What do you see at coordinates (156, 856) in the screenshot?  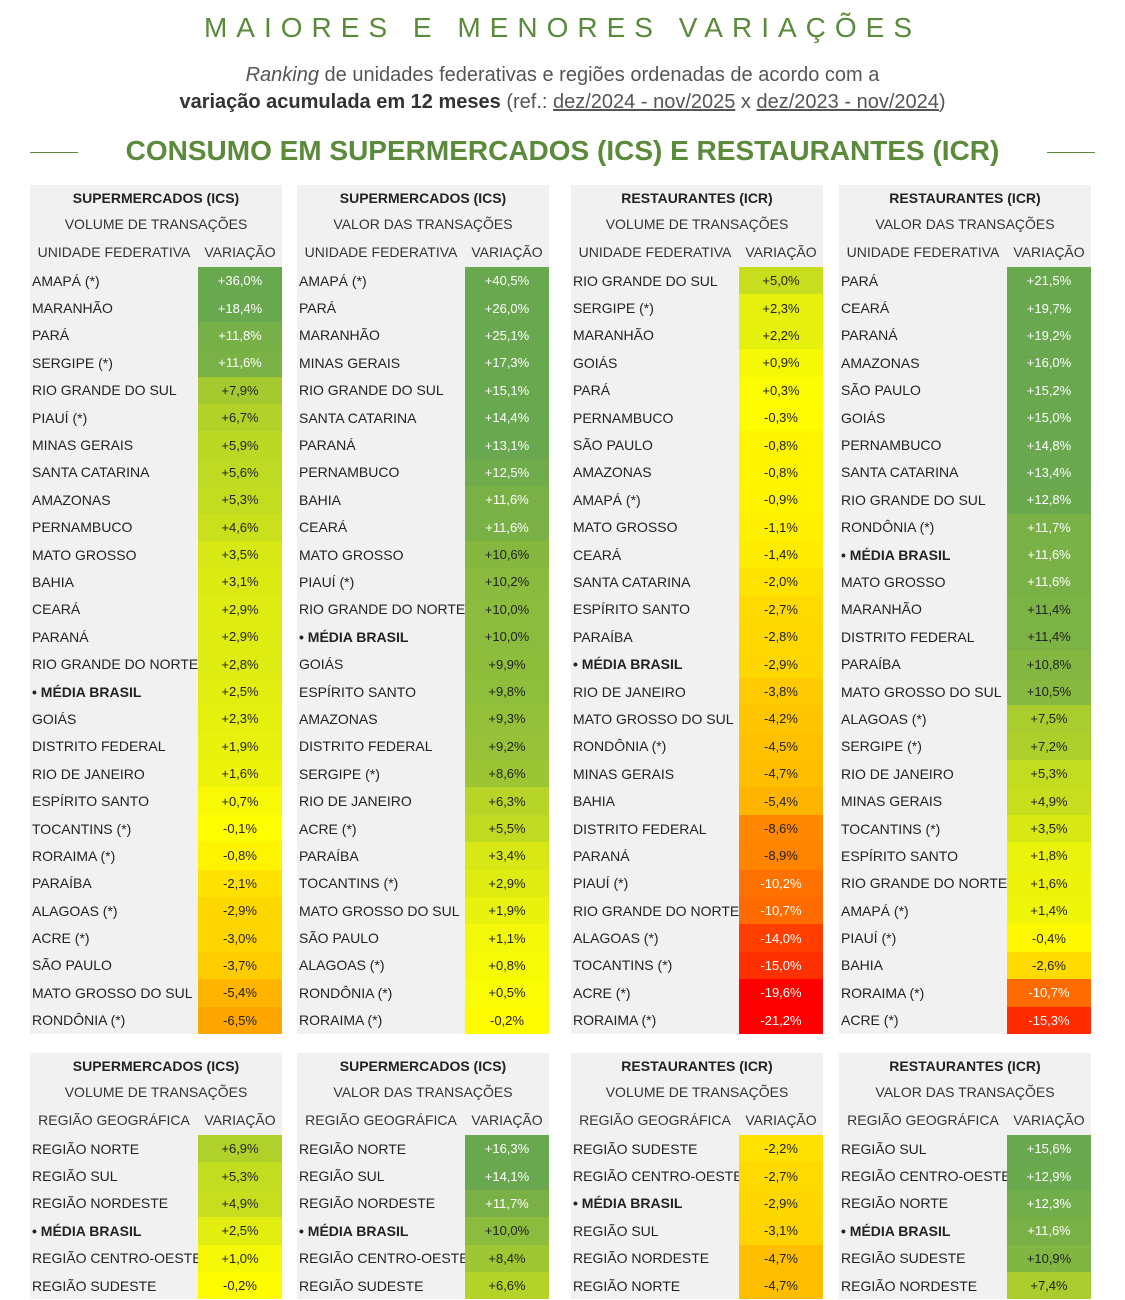 I see `table-row: RORAIMA (*) -0,8%` at bounding box center [156, 856].